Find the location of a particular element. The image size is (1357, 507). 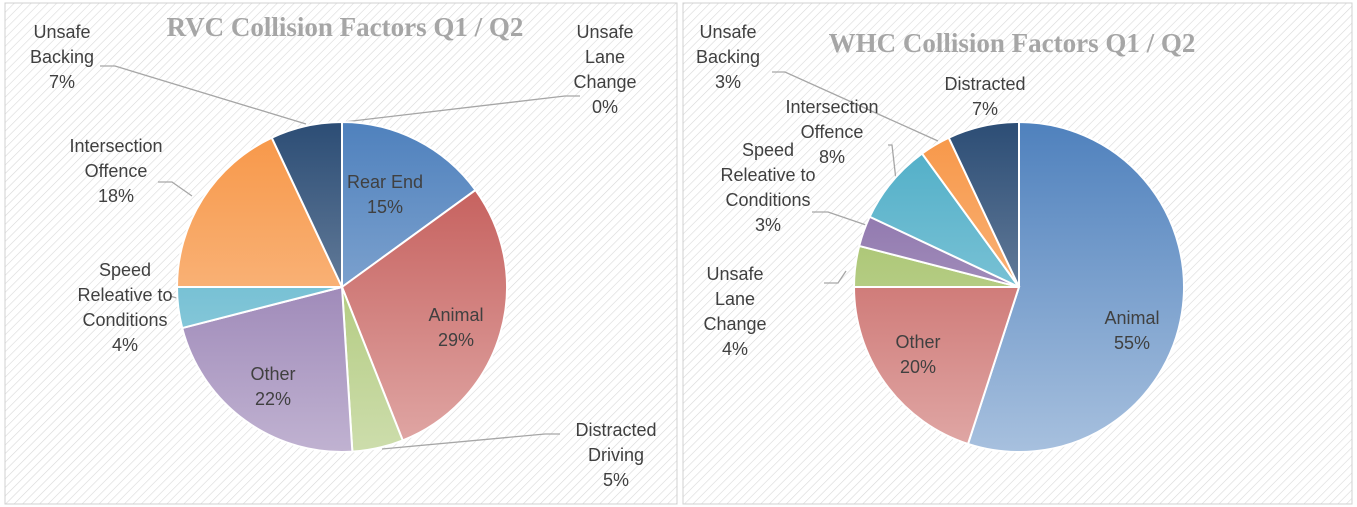

slice-label: Distracted 7% is located at coordinates (985, 97).